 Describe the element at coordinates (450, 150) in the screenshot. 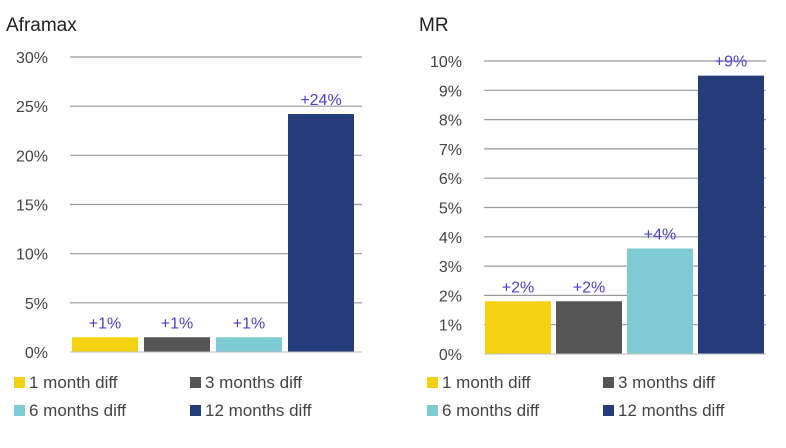

I see `y-tick-label: 7%` at that location.